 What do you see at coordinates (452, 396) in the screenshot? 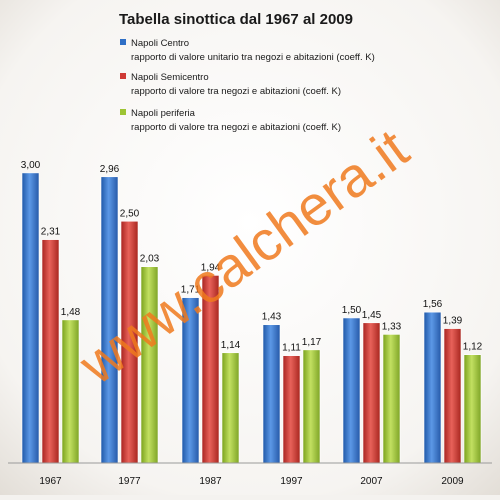
I see `bar-napoli-semicentro-2009` at bounding box center [452, 396].